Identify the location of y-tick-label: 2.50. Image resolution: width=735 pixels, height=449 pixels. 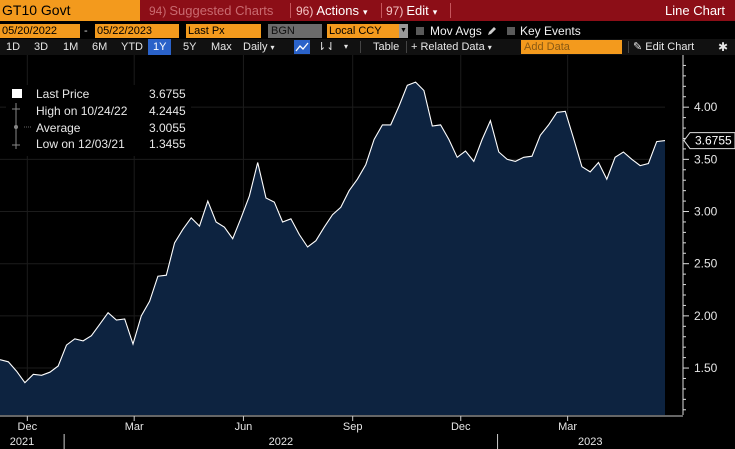
(706, 264).